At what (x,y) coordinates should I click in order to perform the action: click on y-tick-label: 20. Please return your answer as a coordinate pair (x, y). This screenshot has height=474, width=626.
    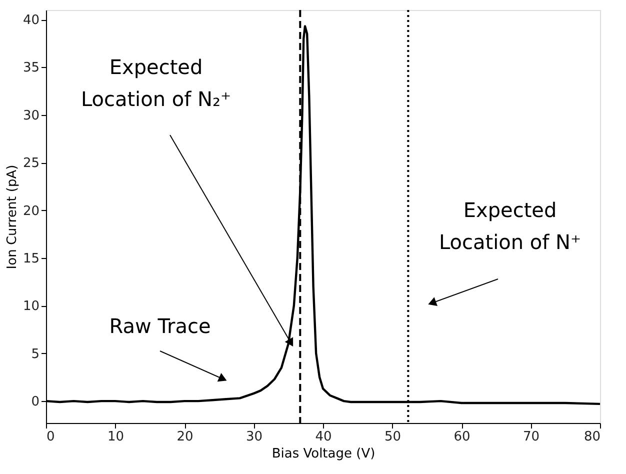
    Looking at the image, I should click on (31, 211).